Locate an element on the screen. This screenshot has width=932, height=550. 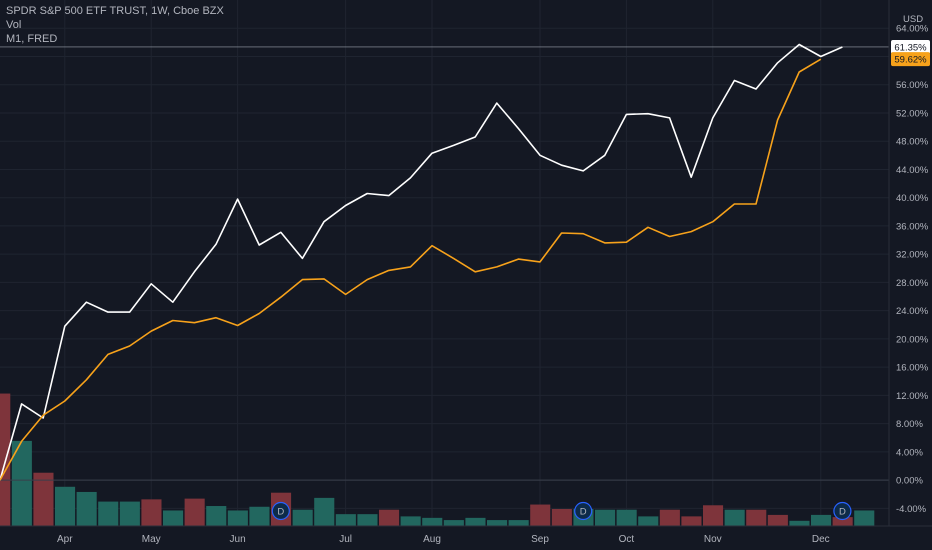
time-axis: Apr May Jun Jul Aug Sep Oct Nov Dec is located at coordinates (443, 539).